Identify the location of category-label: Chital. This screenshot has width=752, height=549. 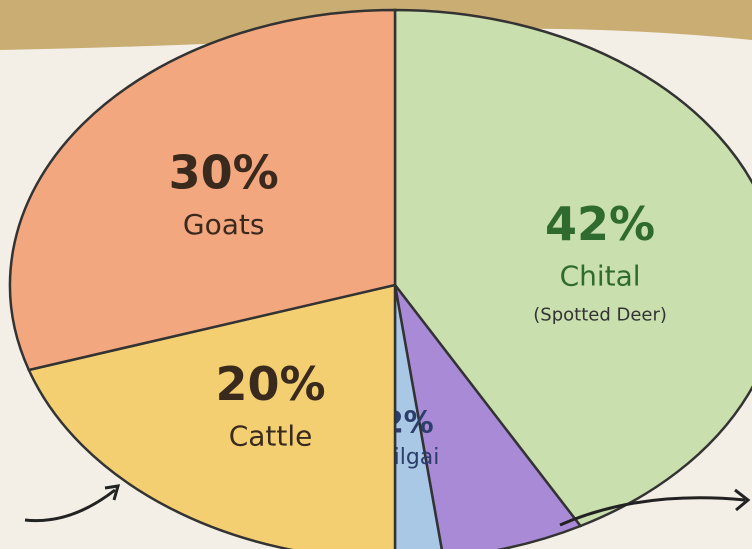
(600, 275).